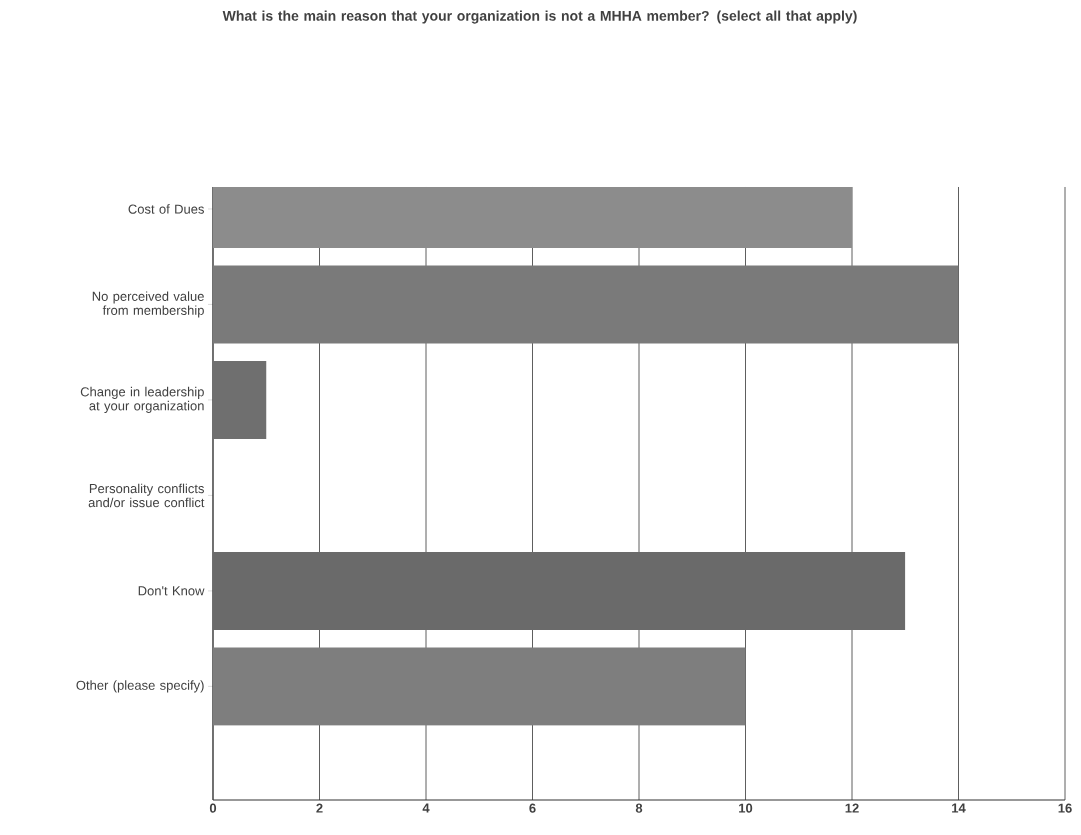 The image size is (1081, 835). What do you see at coordinates (171, 591) in the screenshot?
I see `y-tick-label: Don't Know` at bounding box center [171, 591].